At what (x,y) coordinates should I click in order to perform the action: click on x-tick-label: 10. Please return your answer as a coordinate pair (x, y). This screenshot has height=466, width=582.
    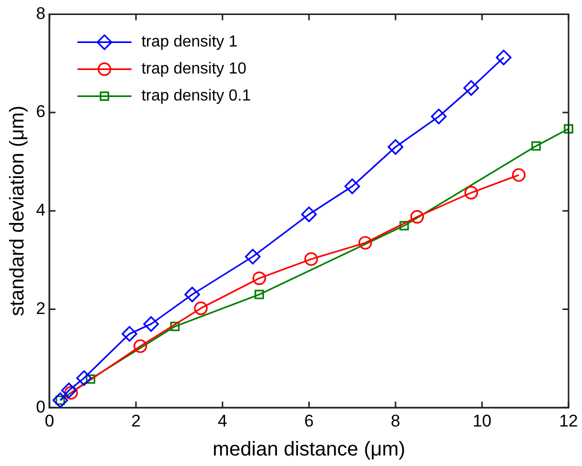
    Looking at the image, I should click on (482, 420).